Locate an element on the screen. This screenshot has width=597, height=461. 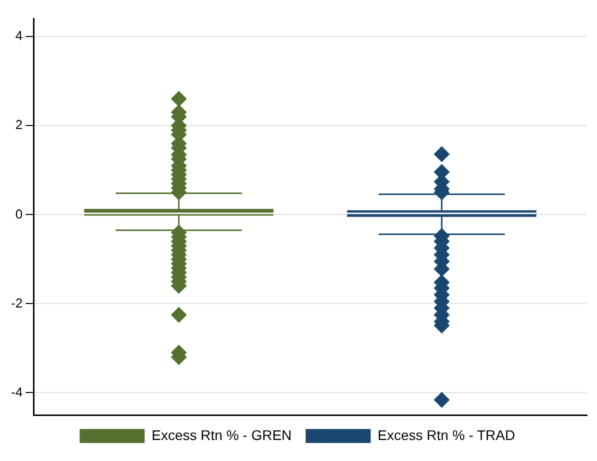
y-tick-label: 2 is located at coordinates (19, 124).